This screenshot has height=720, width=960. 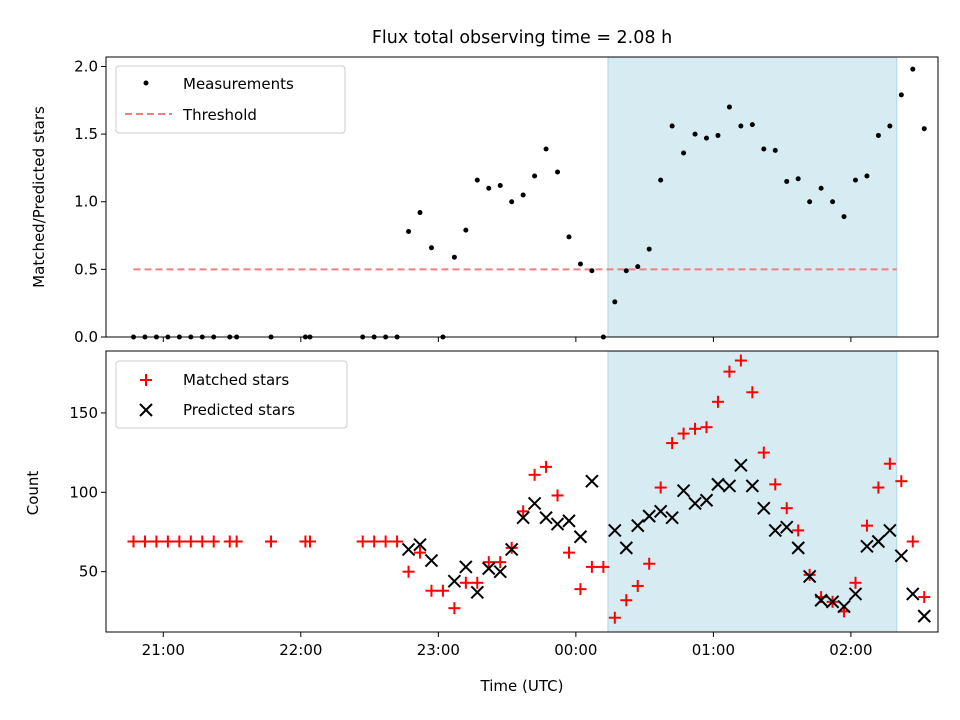 What do you see at coordinates (39, 197) in the screenshot?
I see `measurements-y-axis-label: Matched/Predicted stars` at bounding box center [39, 197].